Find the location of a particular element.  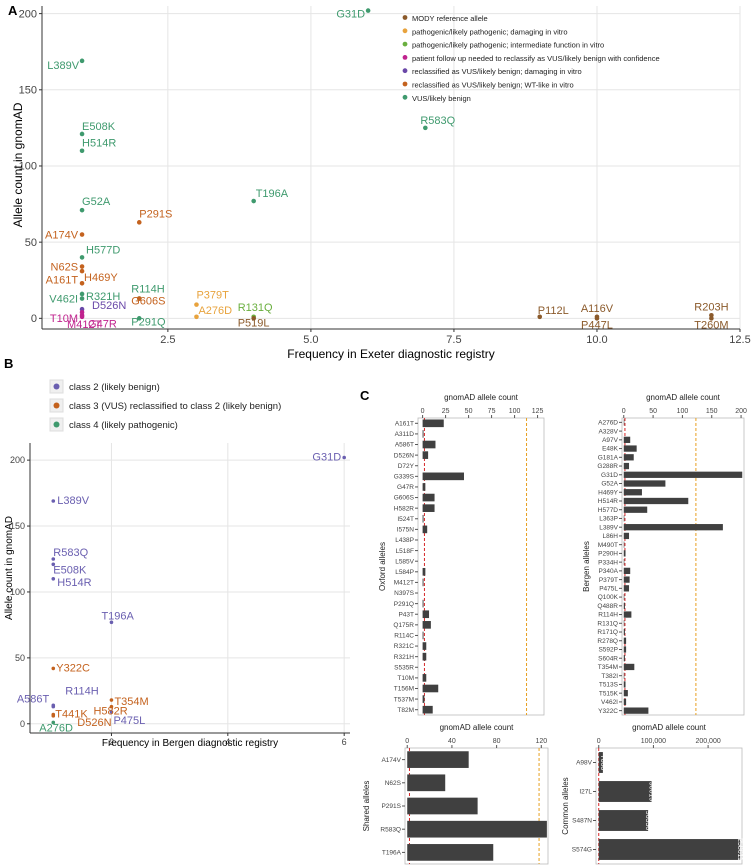

bar-category-label: Q175R is located at coordinates (403, 625).